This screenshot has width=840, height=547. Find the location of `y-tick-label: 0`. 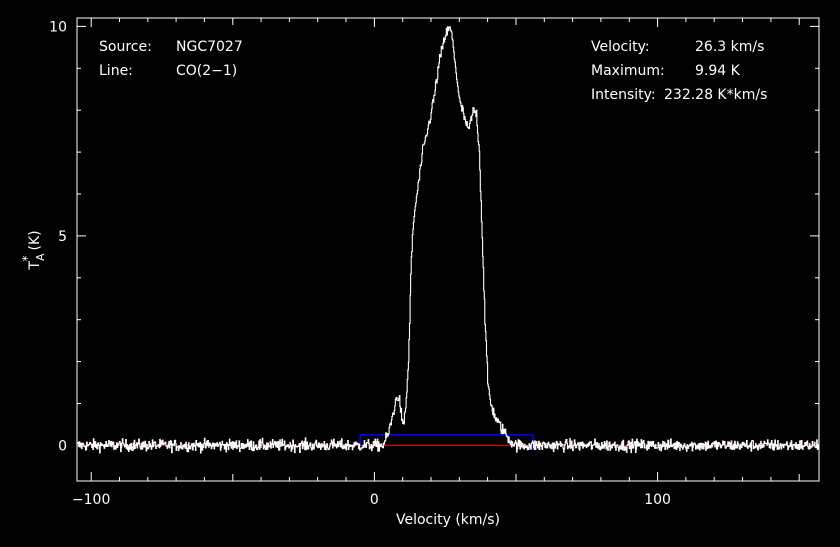

y-tick-label: 0 is located at coordinates (62, 446).